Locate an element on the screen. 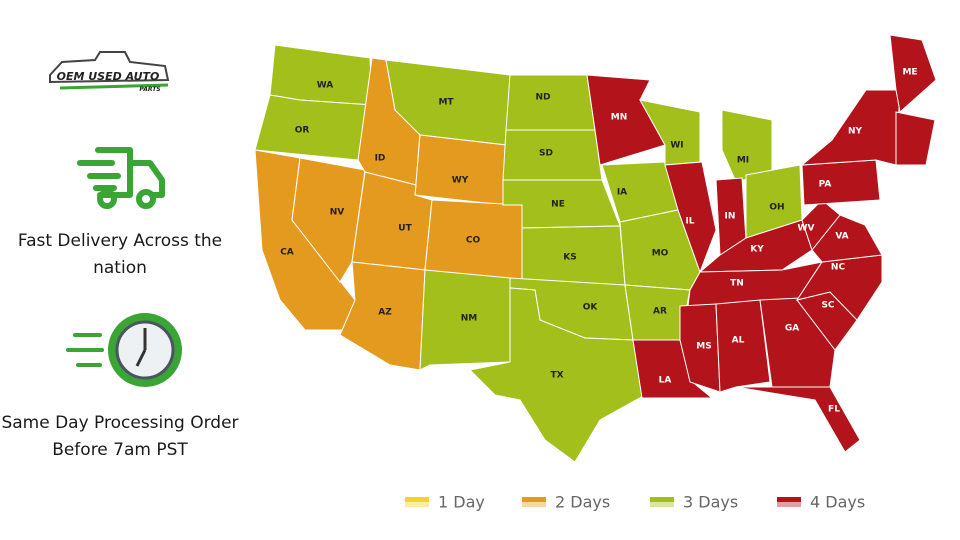 This screenshot has width=960, height=540. state-label: KS is located at coordinates (569, 258).